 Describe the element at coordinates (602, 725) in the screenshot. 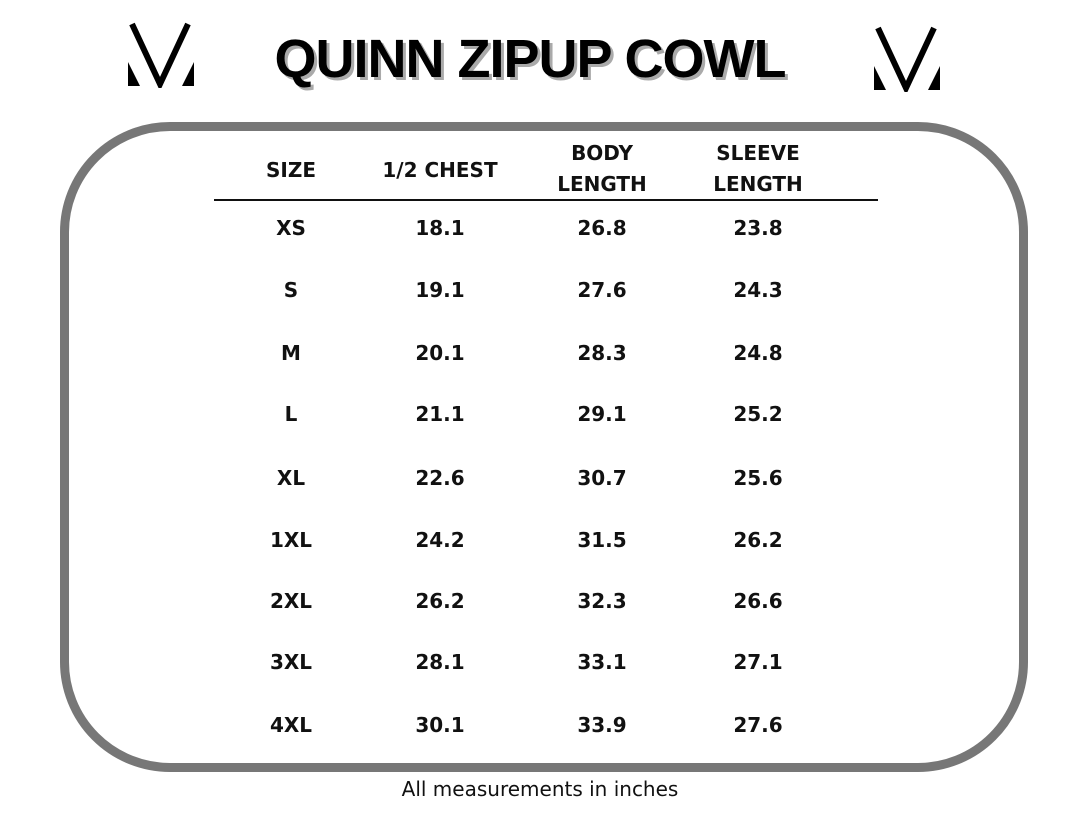

I see `measurement-cell: 33.9` at that location.